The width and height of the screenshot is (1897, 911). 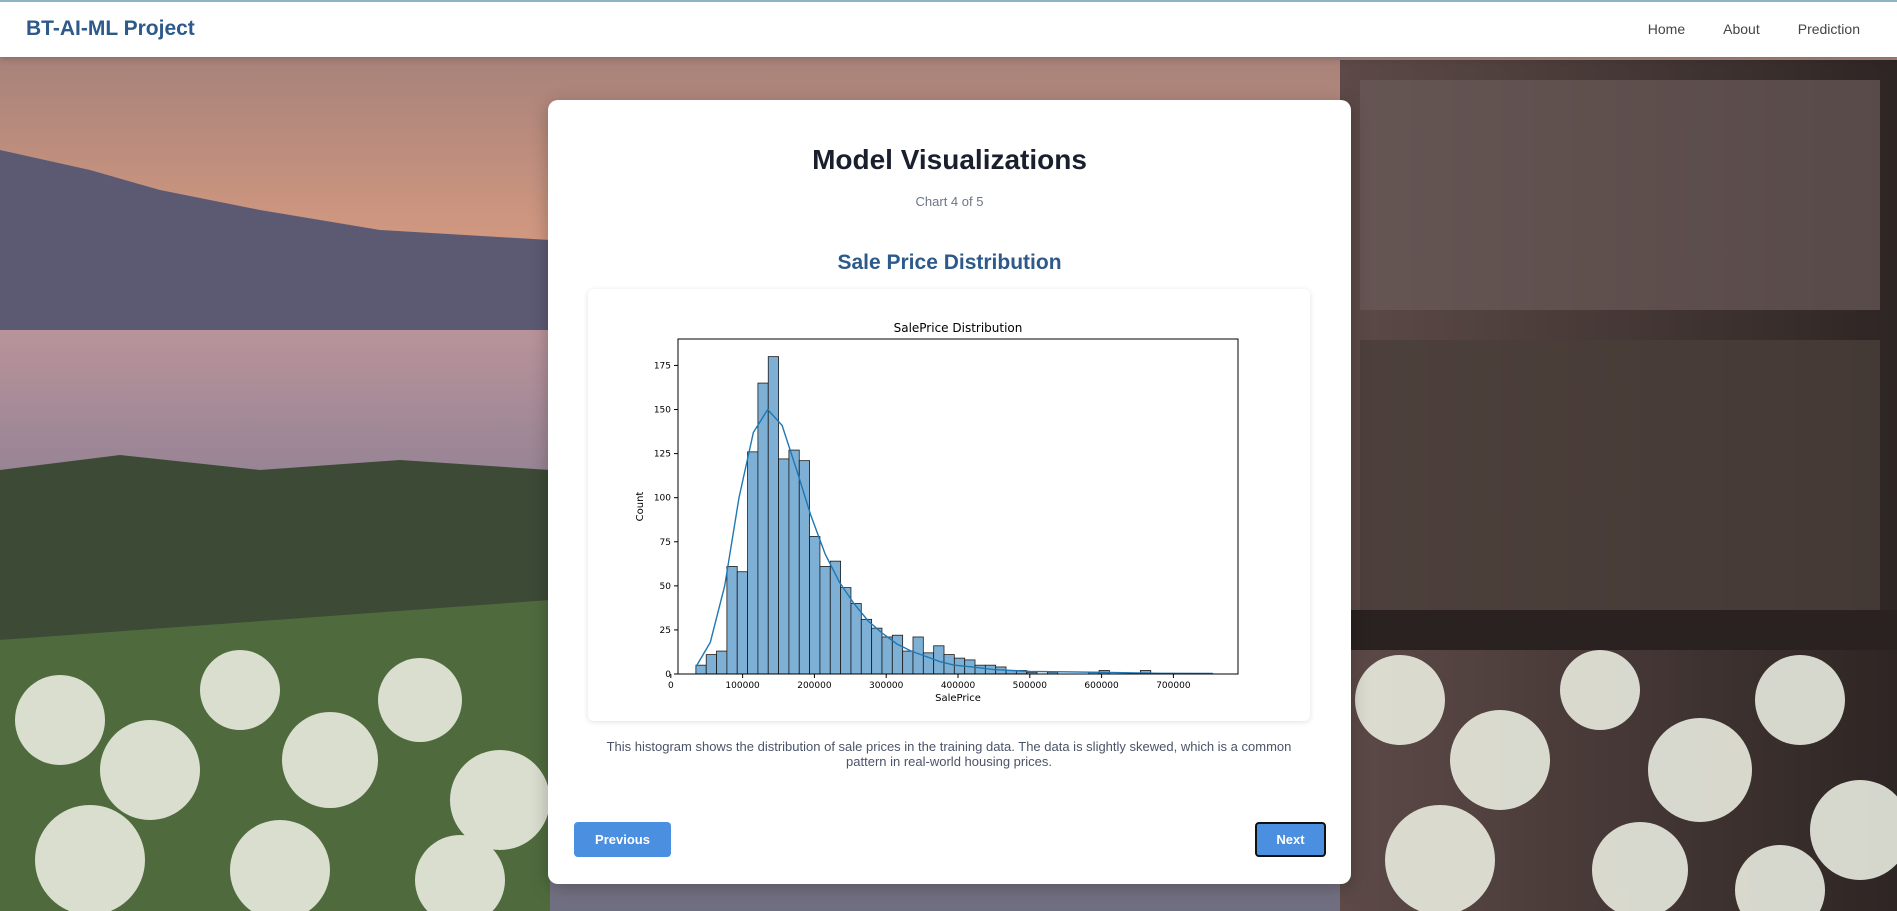 I want to click on x-tick-label: 200000, so click(x=814, y=686).